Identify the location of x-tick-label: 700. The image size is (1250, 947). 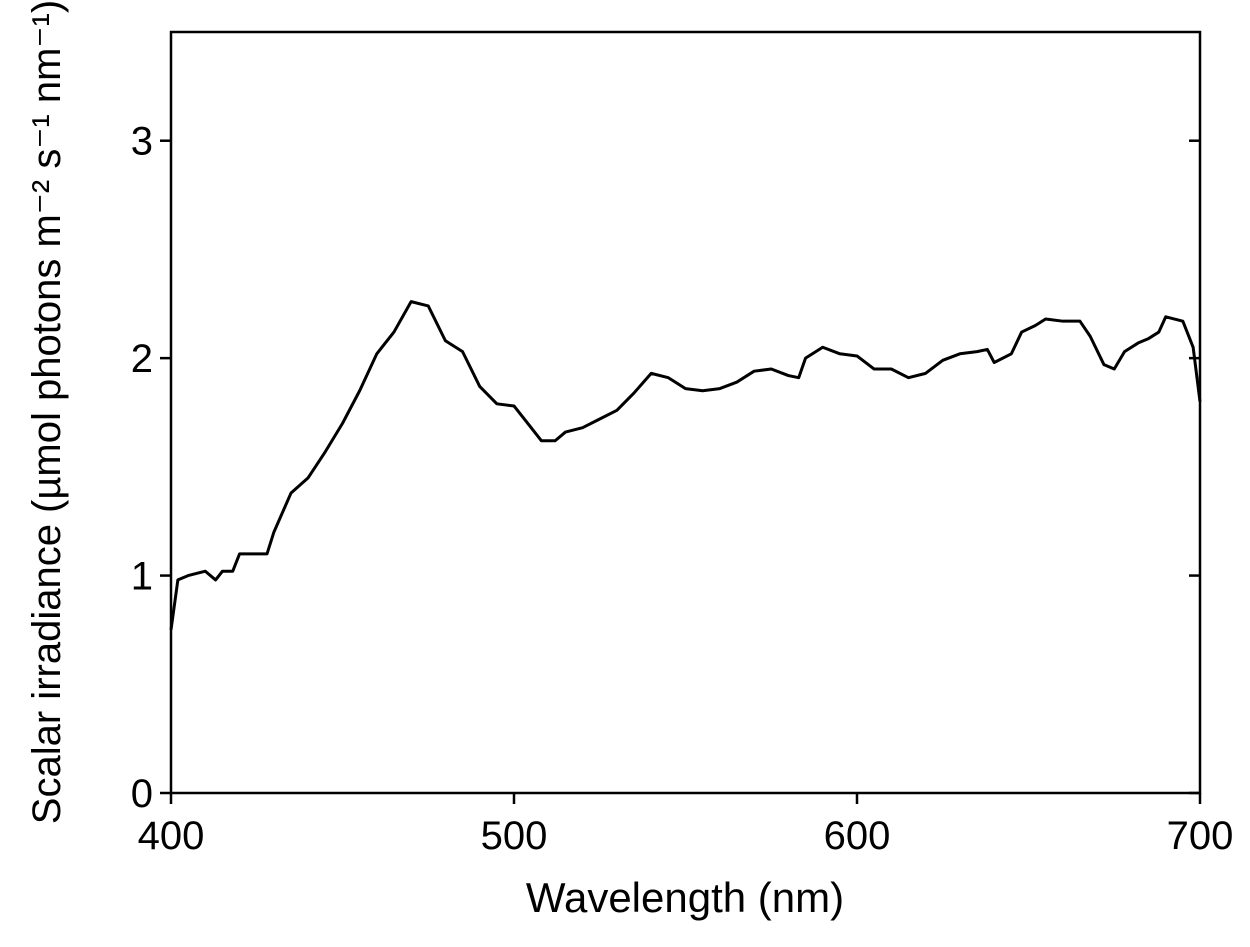
(1200, 836).